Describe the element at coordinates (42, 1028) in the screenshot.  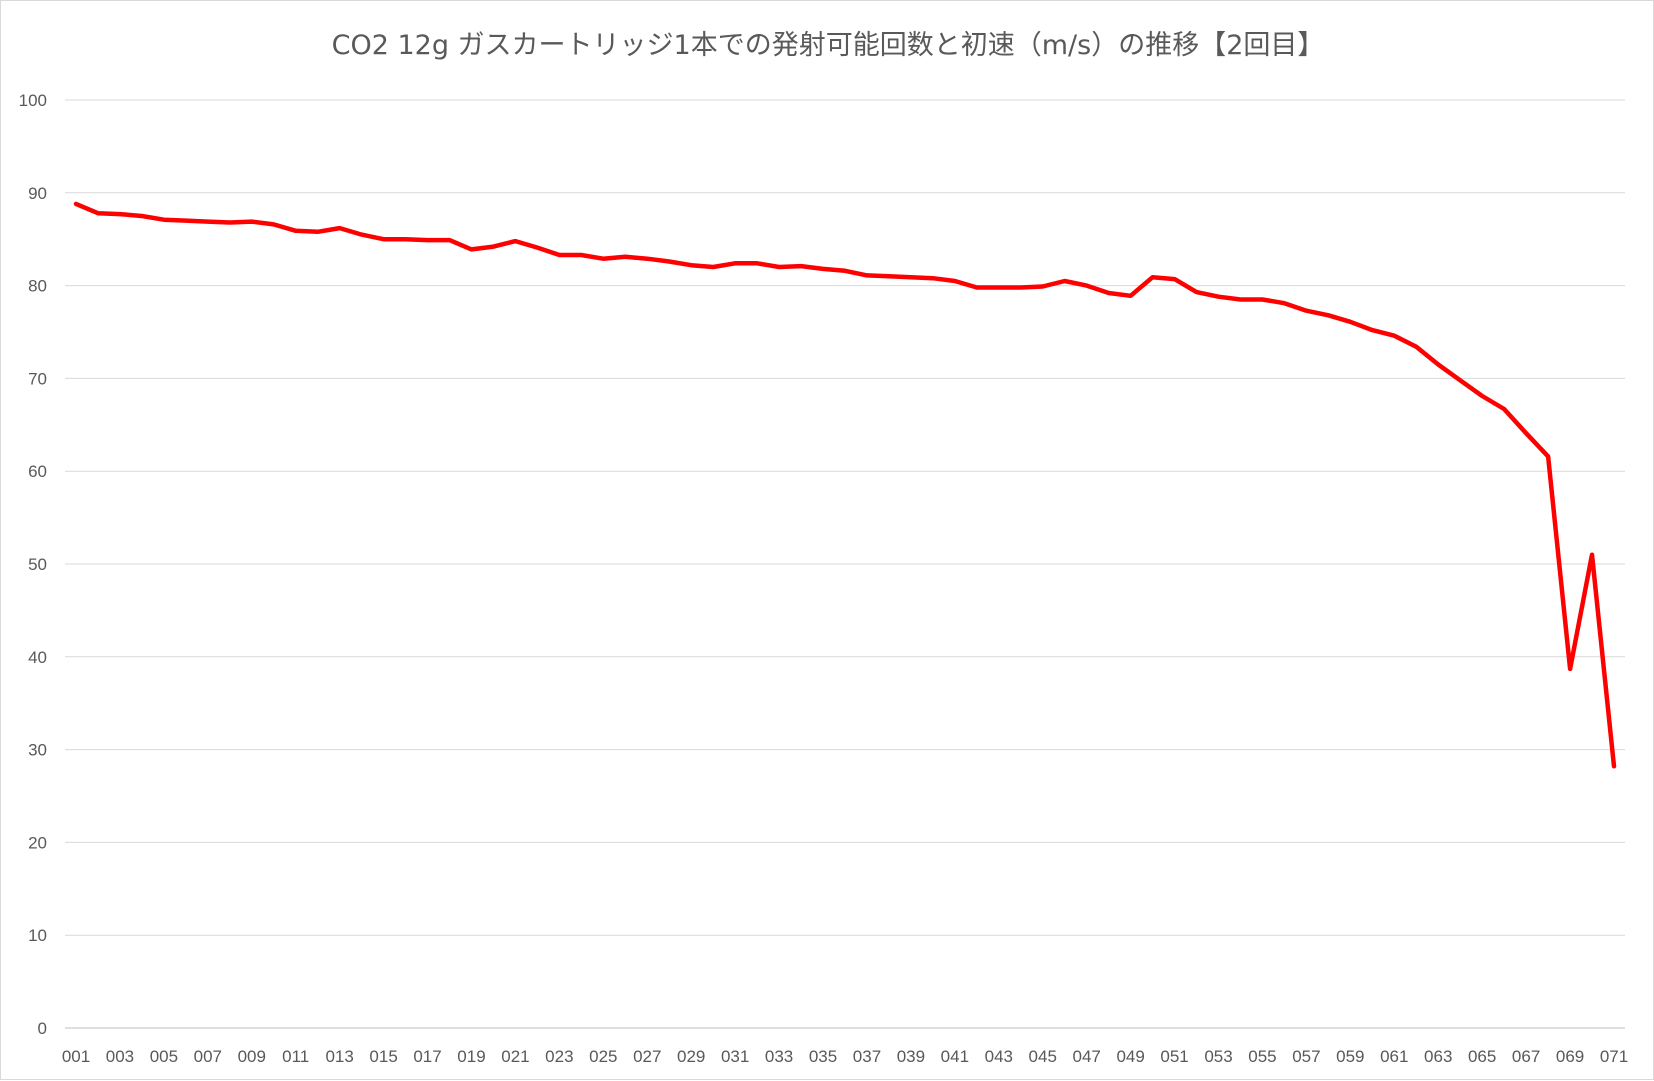
I see `y-tick-label: 0` at that location.